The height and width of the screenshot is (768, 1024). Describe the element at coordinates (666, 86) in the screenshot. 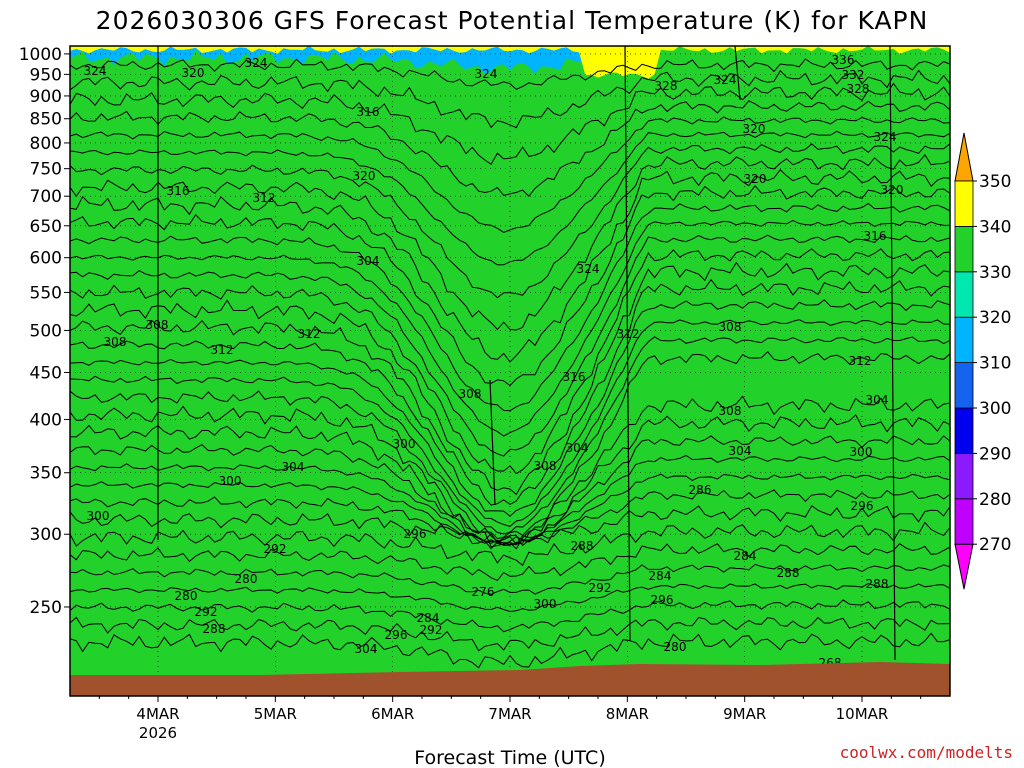

I see `contour-label: 328` at that location.